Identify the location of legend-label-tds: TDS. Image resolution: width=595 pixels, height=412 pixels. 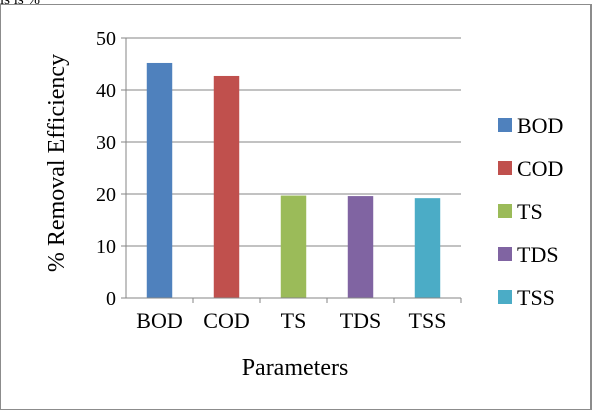
(538, 254).